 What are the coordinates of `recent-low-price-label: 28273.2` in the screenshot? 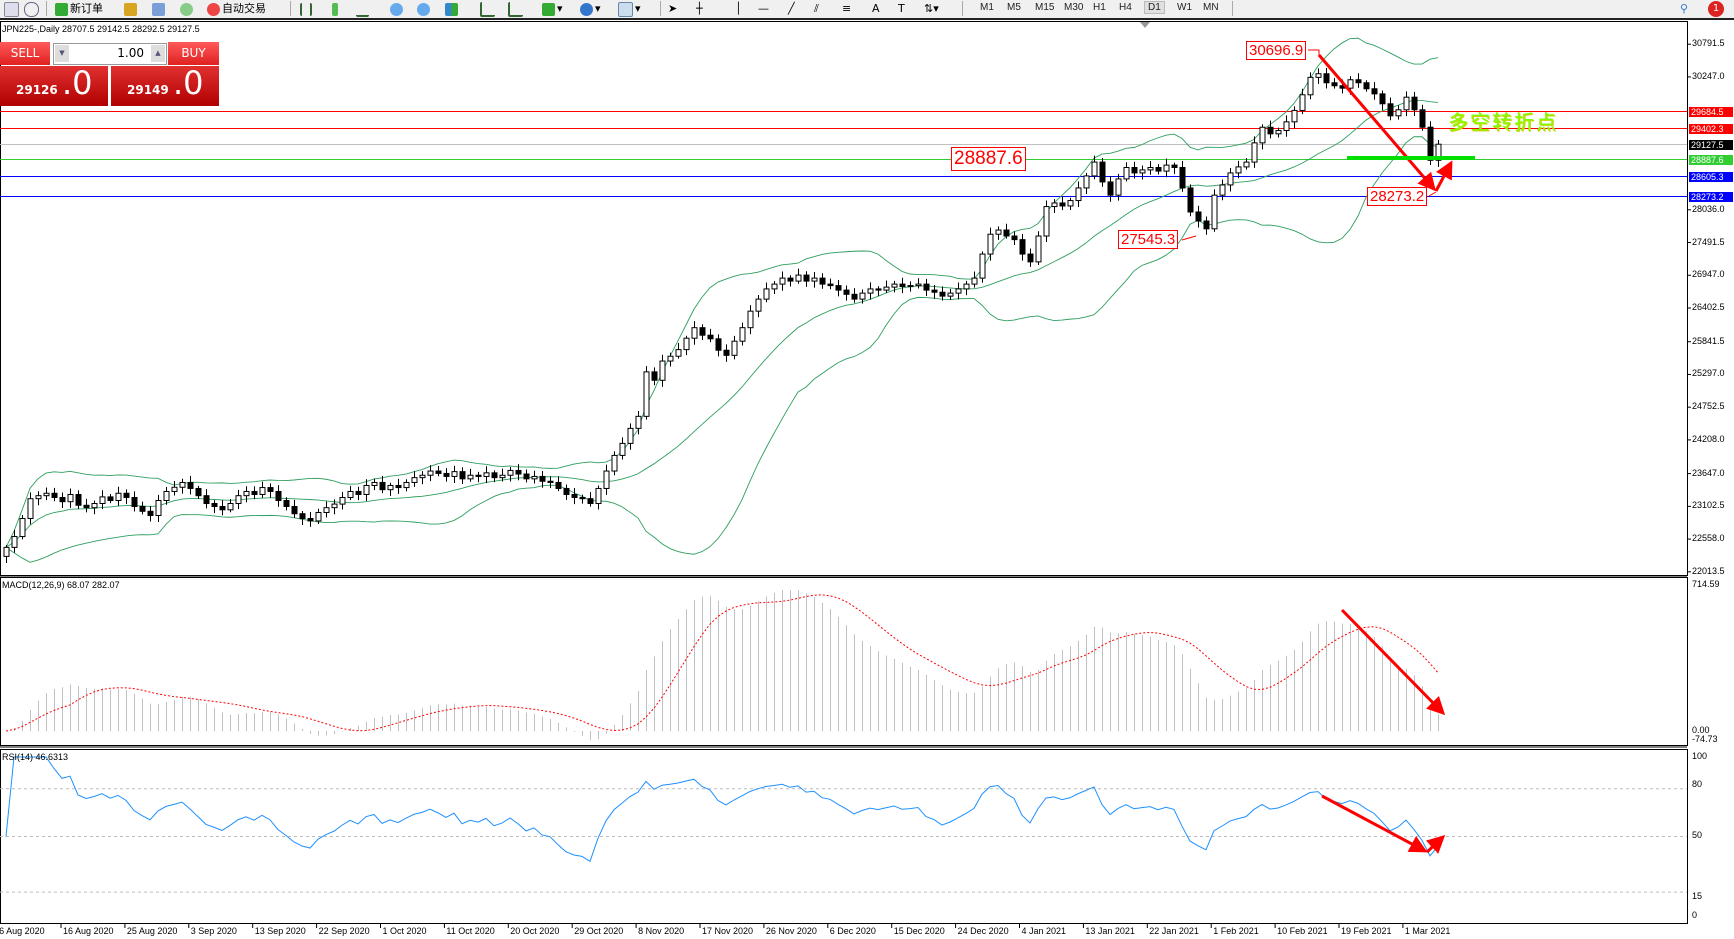 It's located at (1397, 196).